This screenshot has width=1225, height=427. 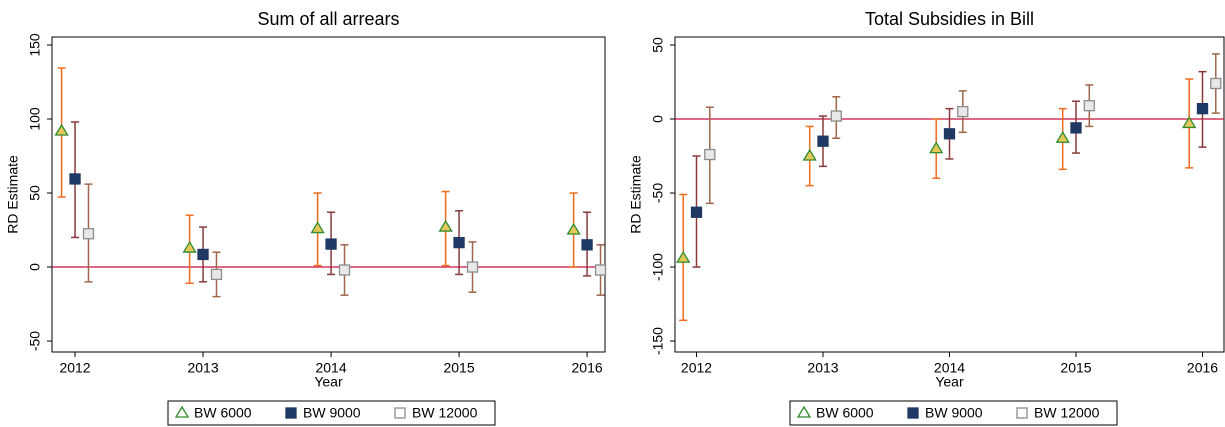 What do you see at coordinates (35, 45) in the screenshot?
I see `y-tick-label: 150` at bounding box center [35, 45].